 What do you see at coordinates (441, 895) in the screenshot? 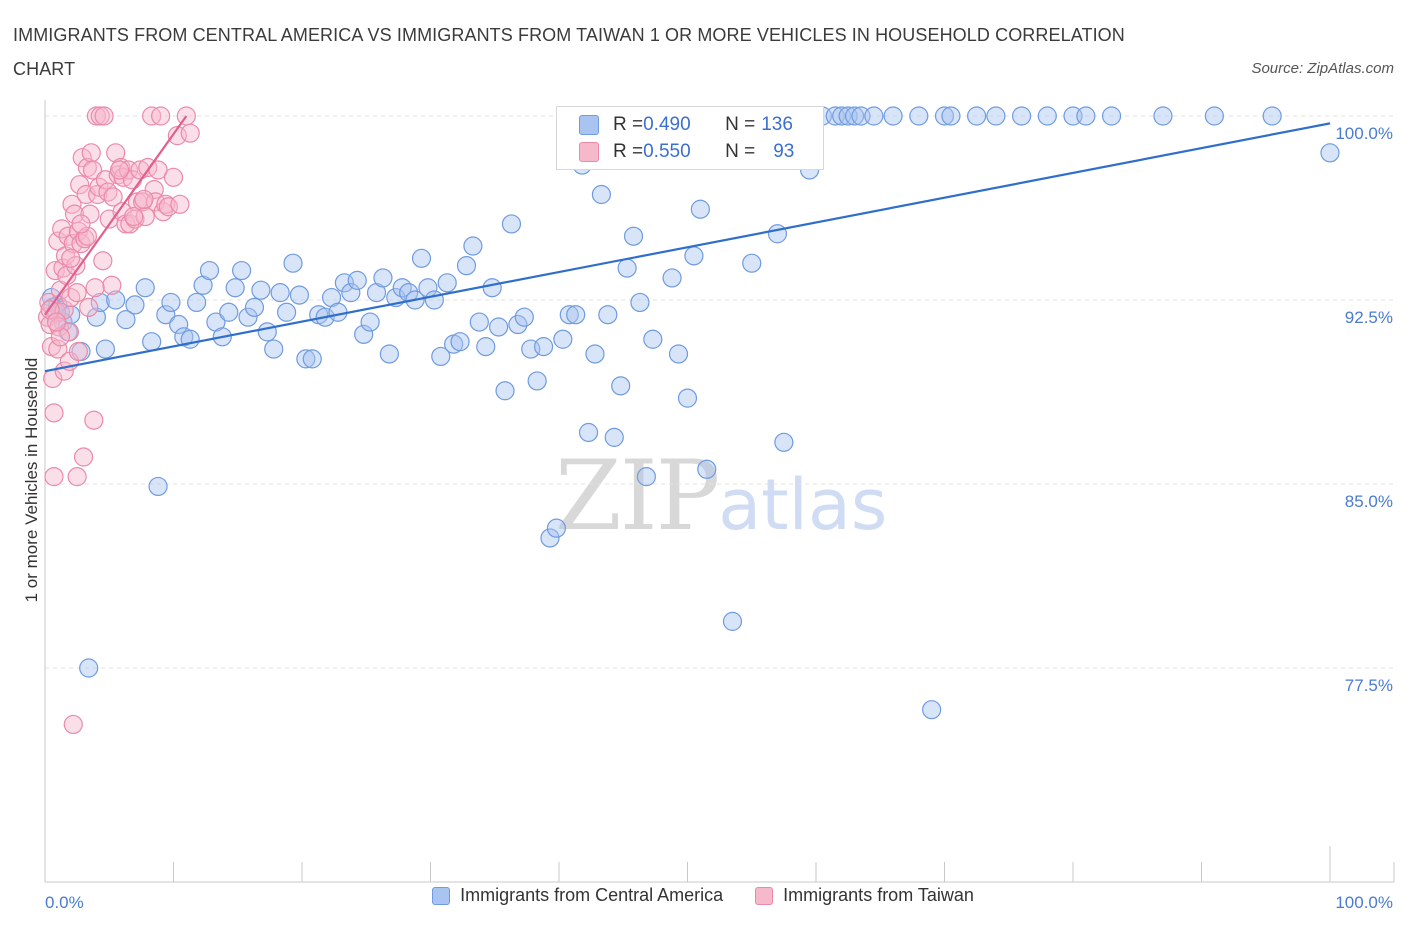
I see `central-america-swatch` at bounding box center [441, 895].